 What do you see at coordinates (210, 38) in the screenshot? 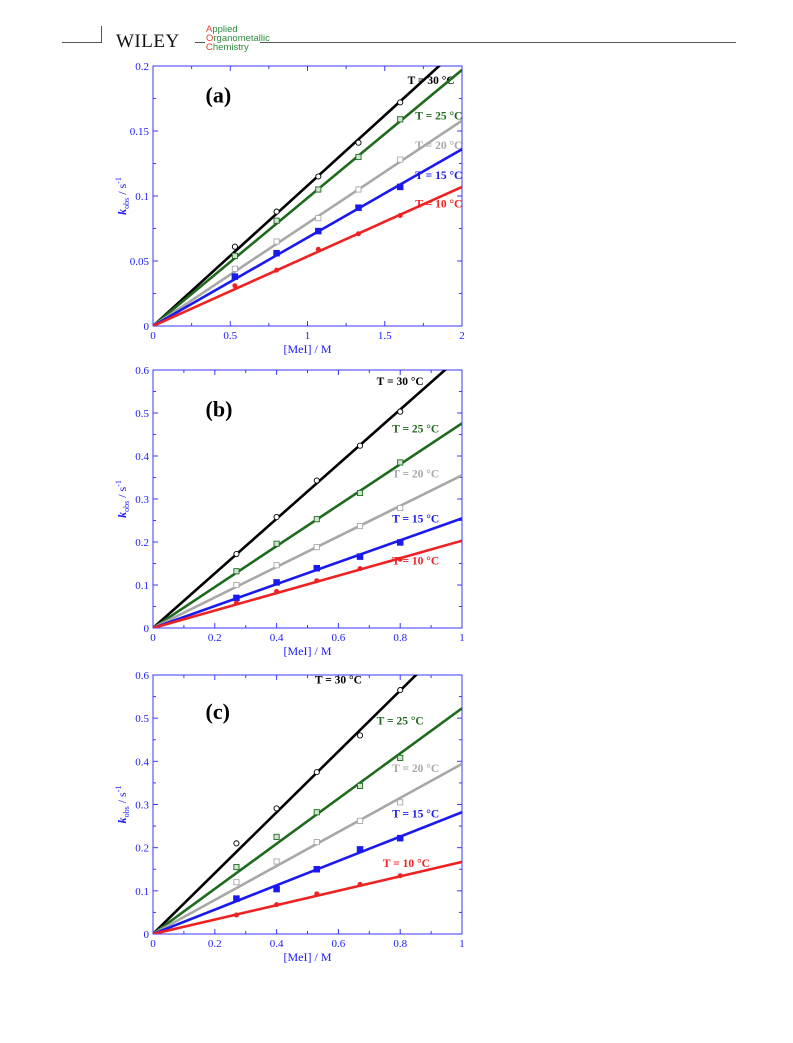
I see `journal-line-2-cap: O` at bounding box center [210, 38].